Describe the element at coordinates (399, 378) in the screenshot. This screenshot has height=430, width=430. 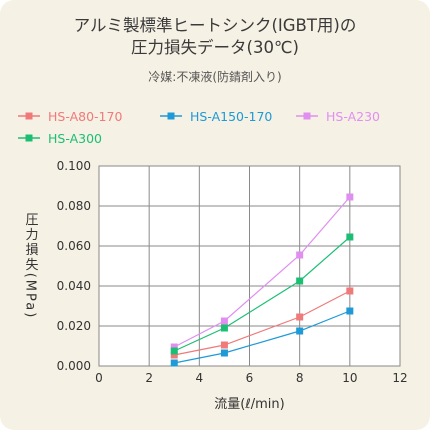
I see `x-tick-label: 12` at that location.